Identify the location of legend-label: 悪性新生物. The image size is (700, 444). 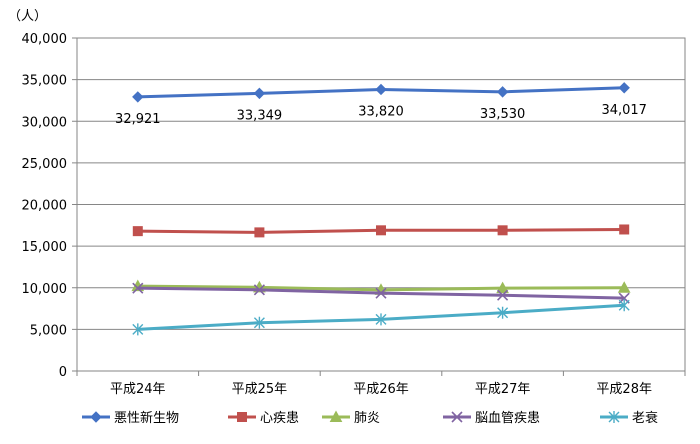
(146, 418).